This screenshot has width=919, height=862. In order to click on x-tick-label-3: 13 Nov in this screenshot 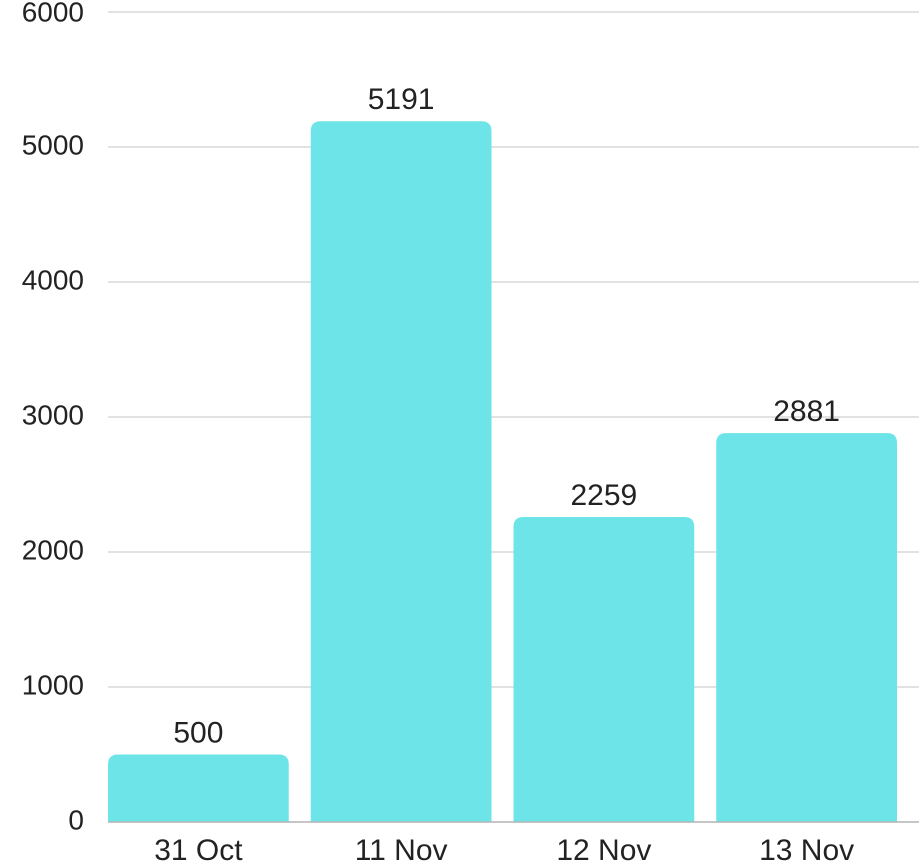, I will do `click(806, 848)`.